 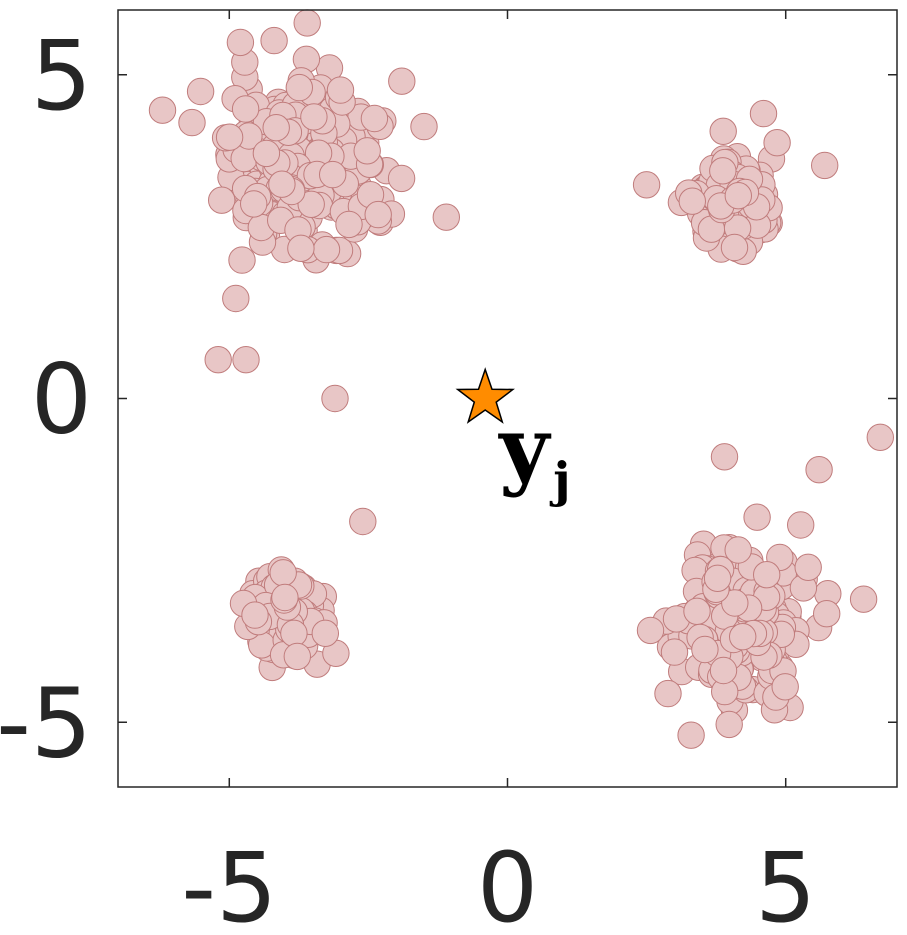 I want to click on annotation-label: yj, so click(x=533, y=454).